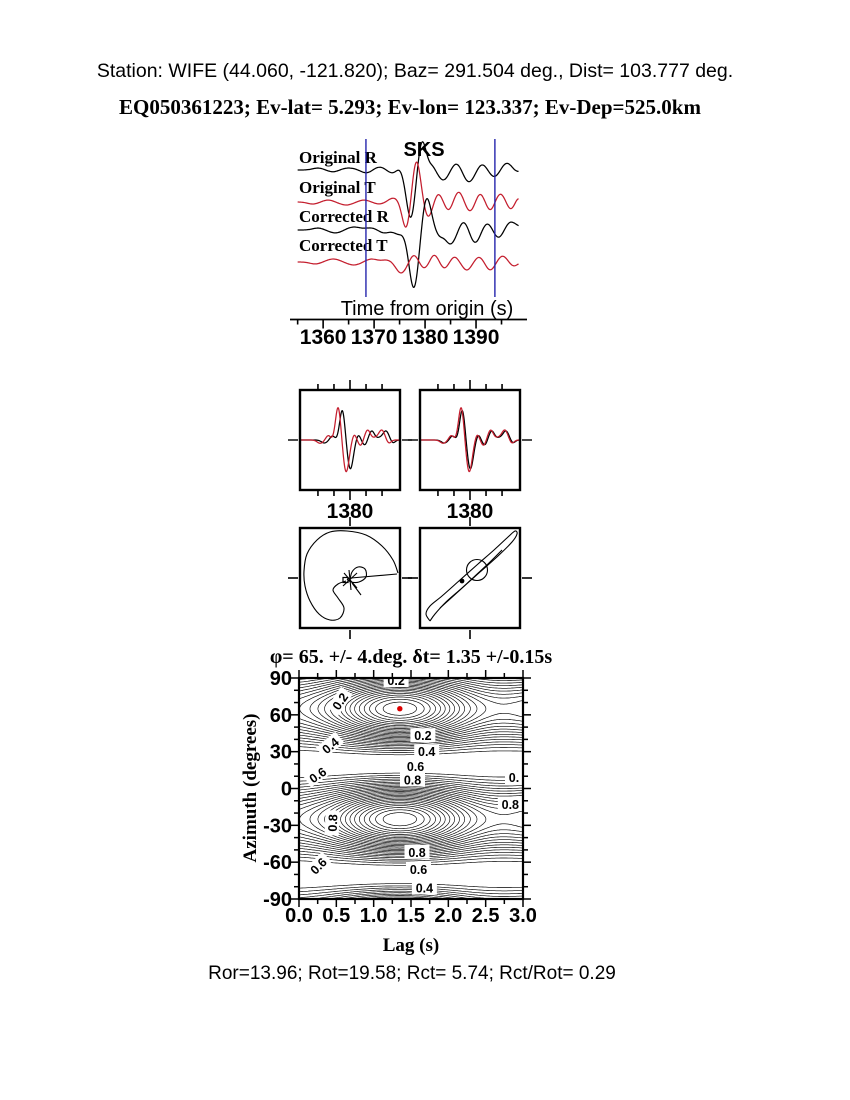 The height and width of the screenshot is (1100, 850). I want to click on trace-label-corrected-t: Corrected T, so click(343, 245).